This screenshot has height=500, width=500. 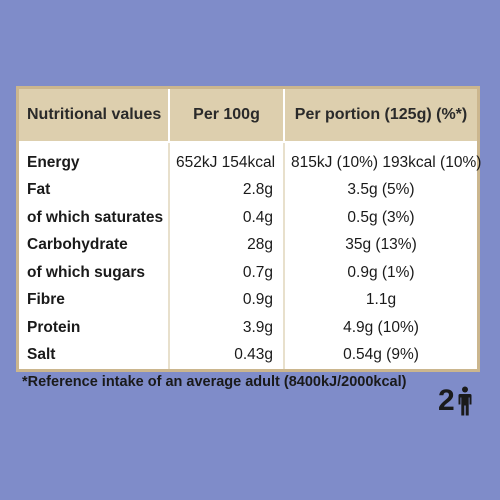 I want to click on table-row: Fibre 0.9g 1.1g, so click(x=248, y=300).